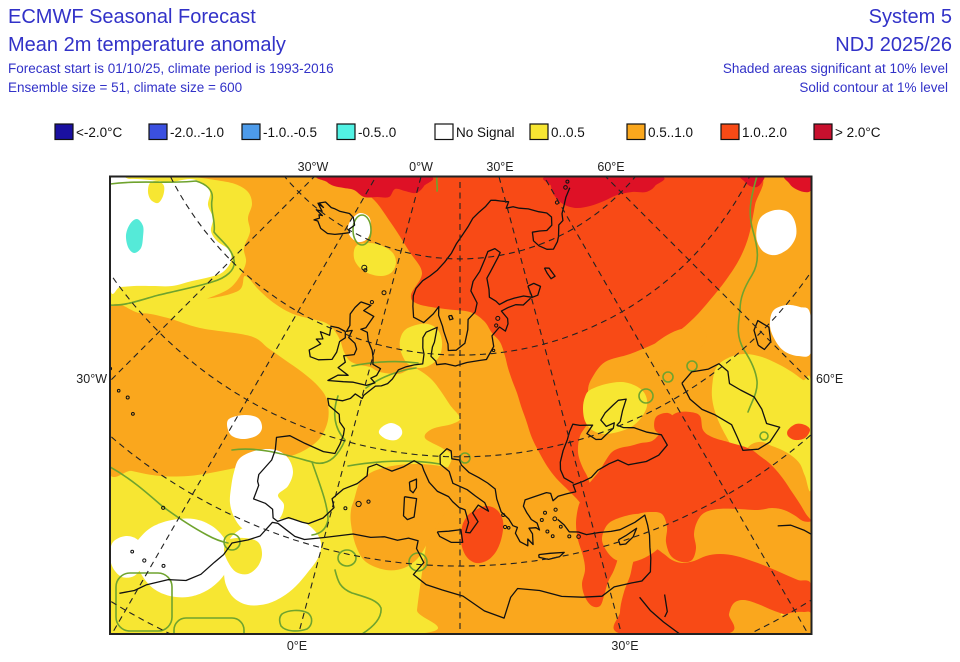 Image resolution: width=960 pixels, height=662 pixels. Describe the element at coordinates (910, 17) in the screenshot. I see `svg-text: System 5` at that location.